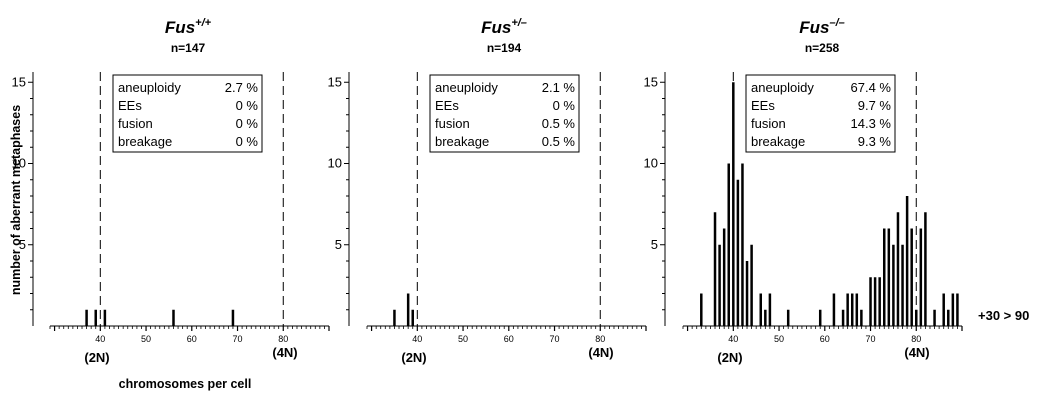 This screenshot has height=401, width=1045. I want to click on x-axis-label: chromosomes per cell, so click(185, 384).